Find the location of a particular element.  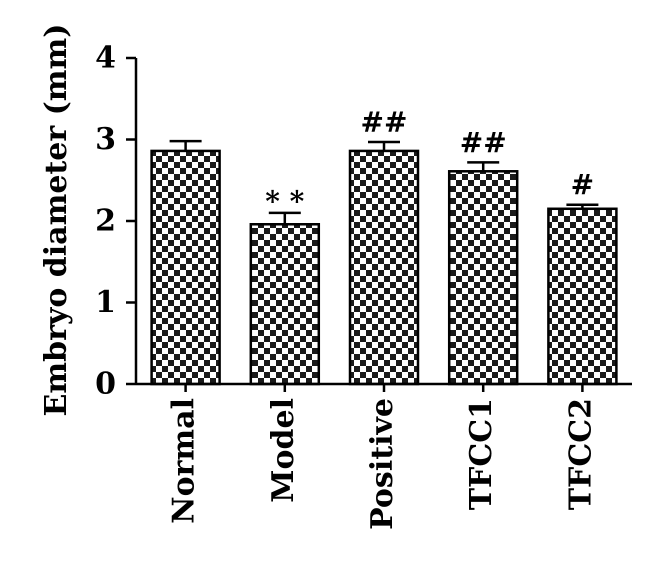

annotation-Model: * * is located at coordinates (284, 201).